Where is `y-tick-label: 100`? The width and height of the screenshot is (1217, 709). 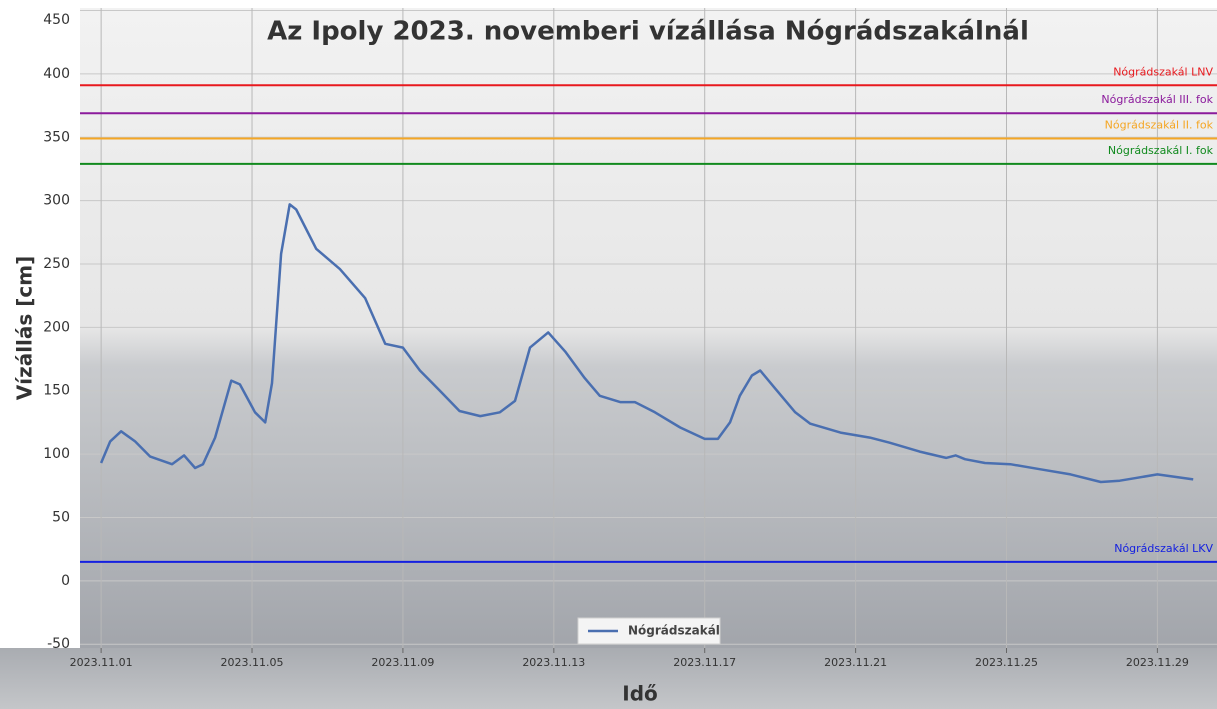
y-tick-label: 100 is located at coordinates (56, 454).